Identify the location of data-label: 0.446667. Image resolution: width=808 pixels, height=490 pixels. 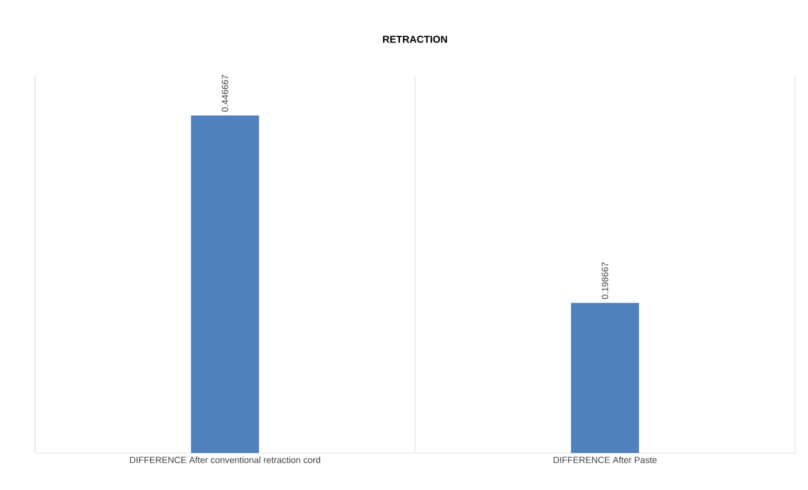
(225, 93).